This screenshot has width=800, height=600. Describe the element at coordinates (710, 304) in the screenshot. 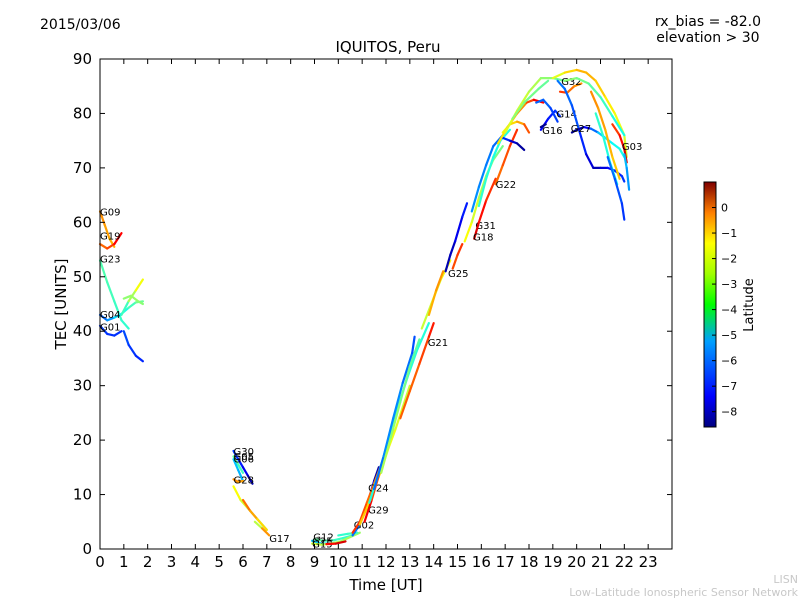

I see `colorbar-gradient` at that location.